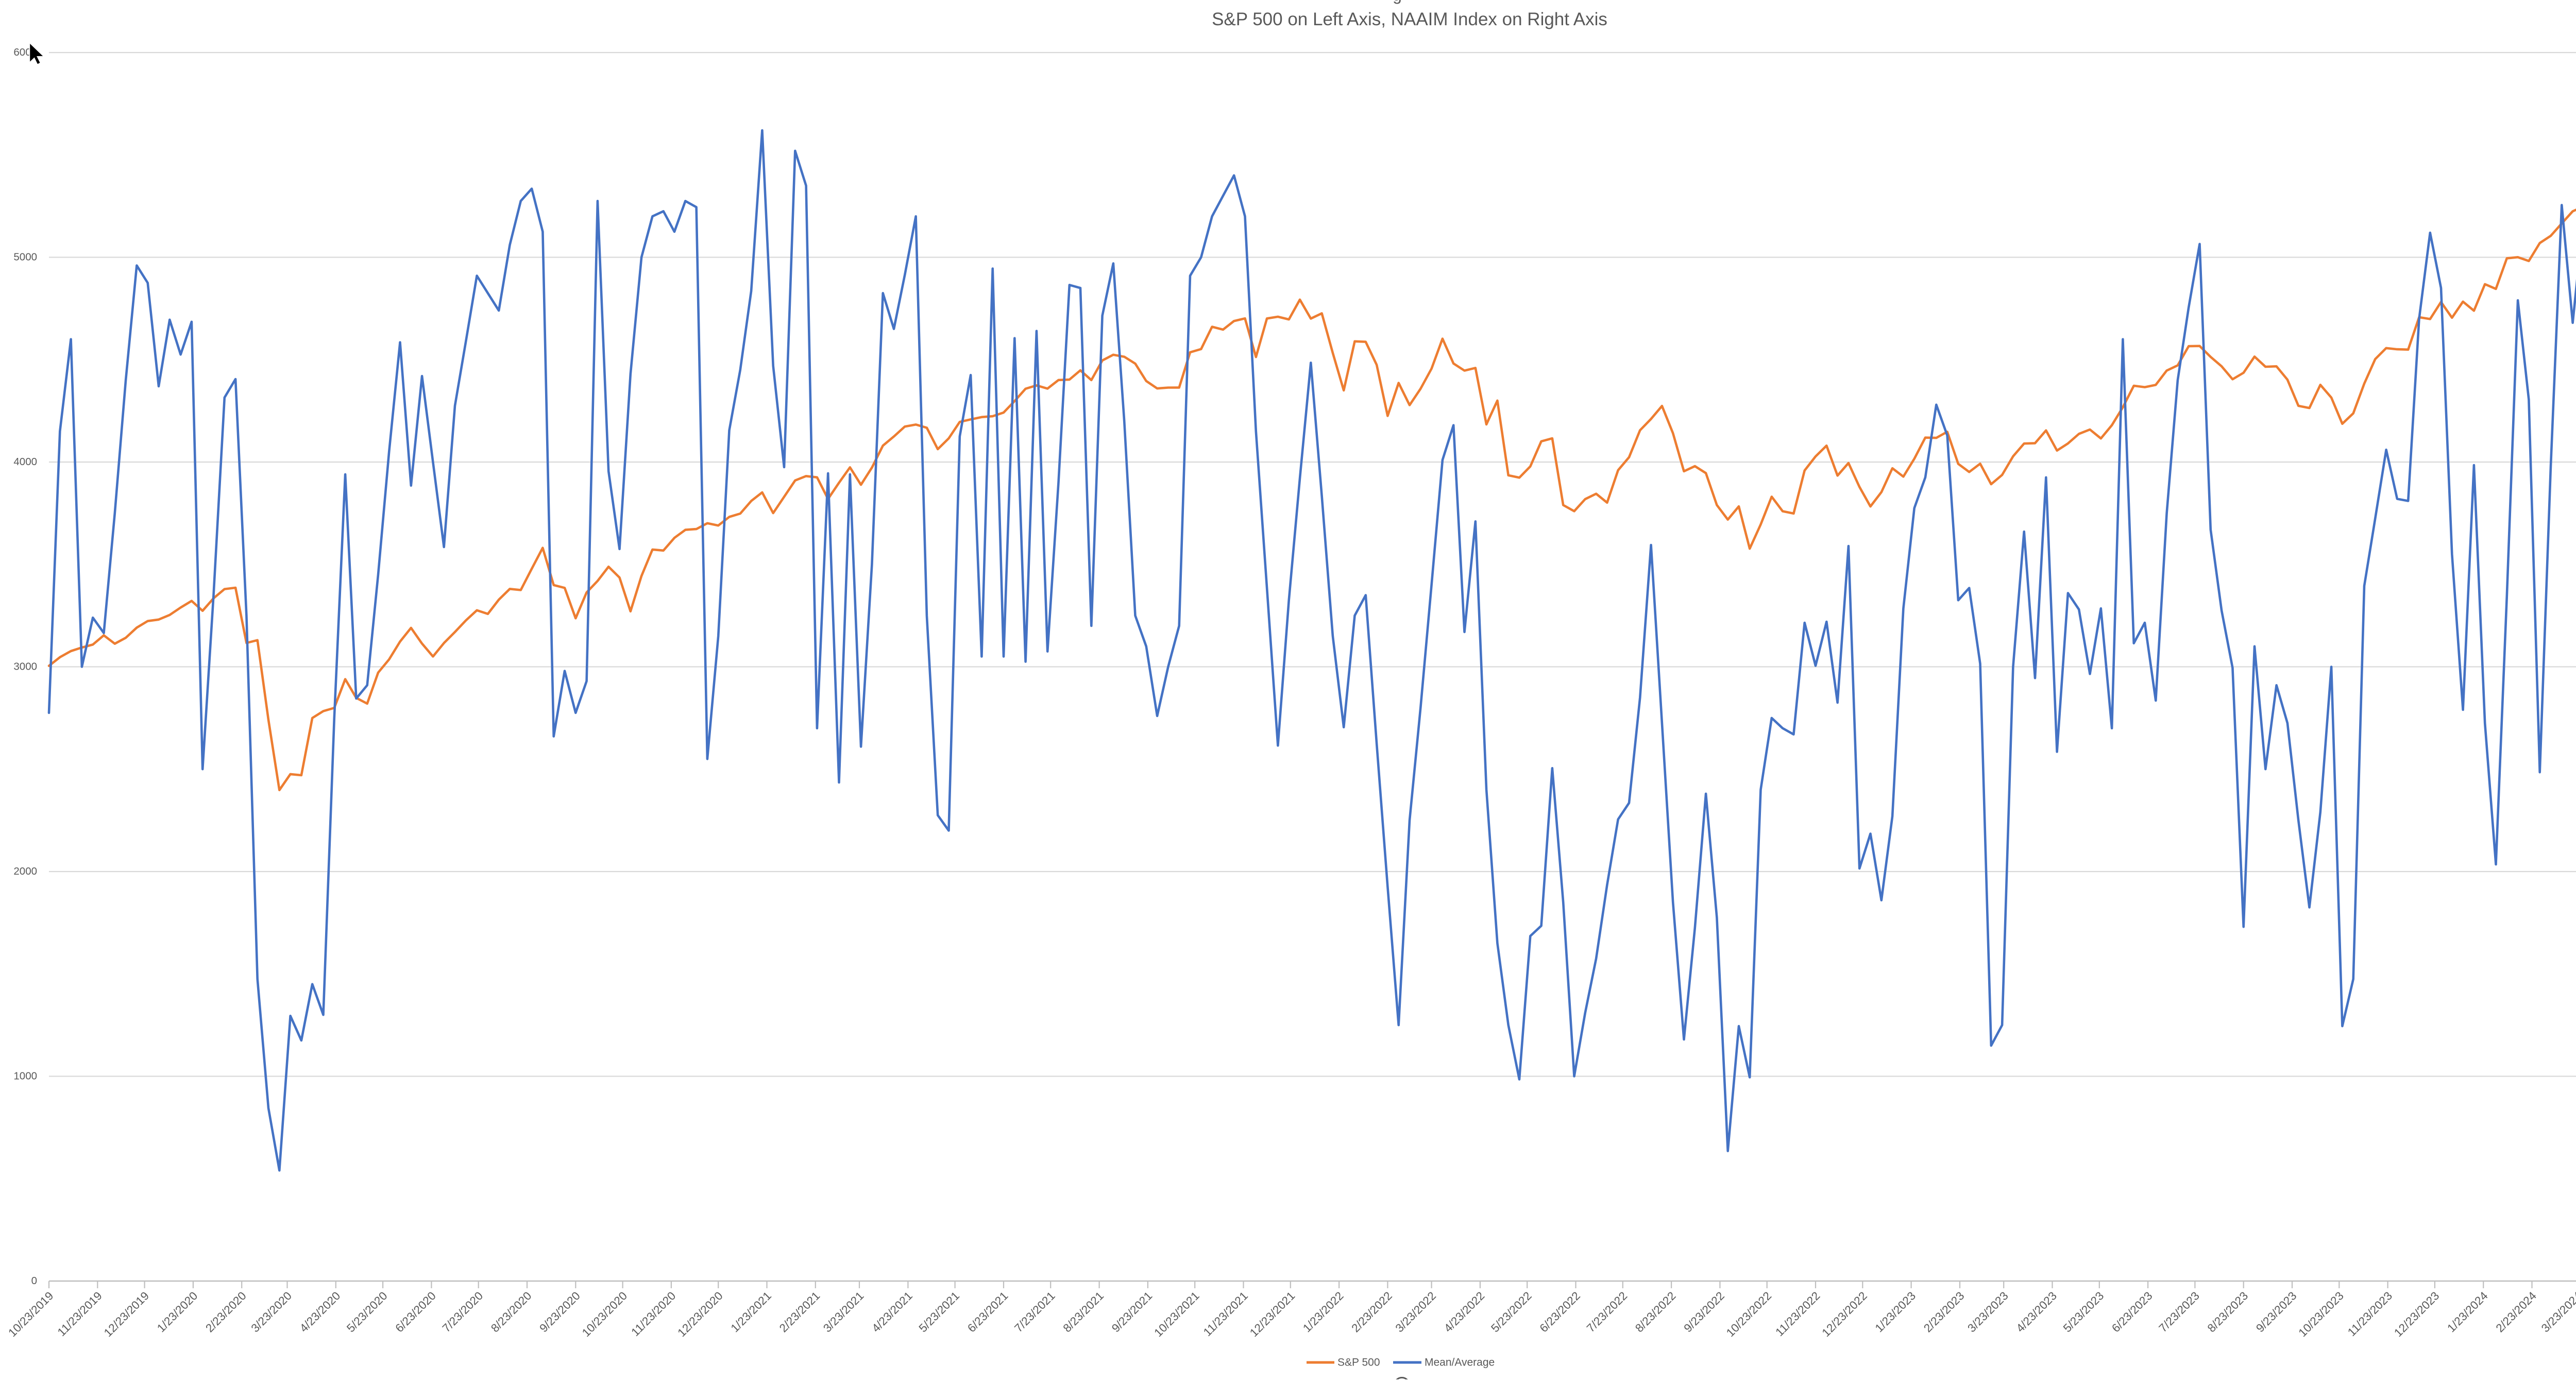 The height and width of the screenshot is (1382, 2576). Describe the element at coordinates (80, 1314) in the screenshot. I see `svg-text: 11/23/2019` at that location.